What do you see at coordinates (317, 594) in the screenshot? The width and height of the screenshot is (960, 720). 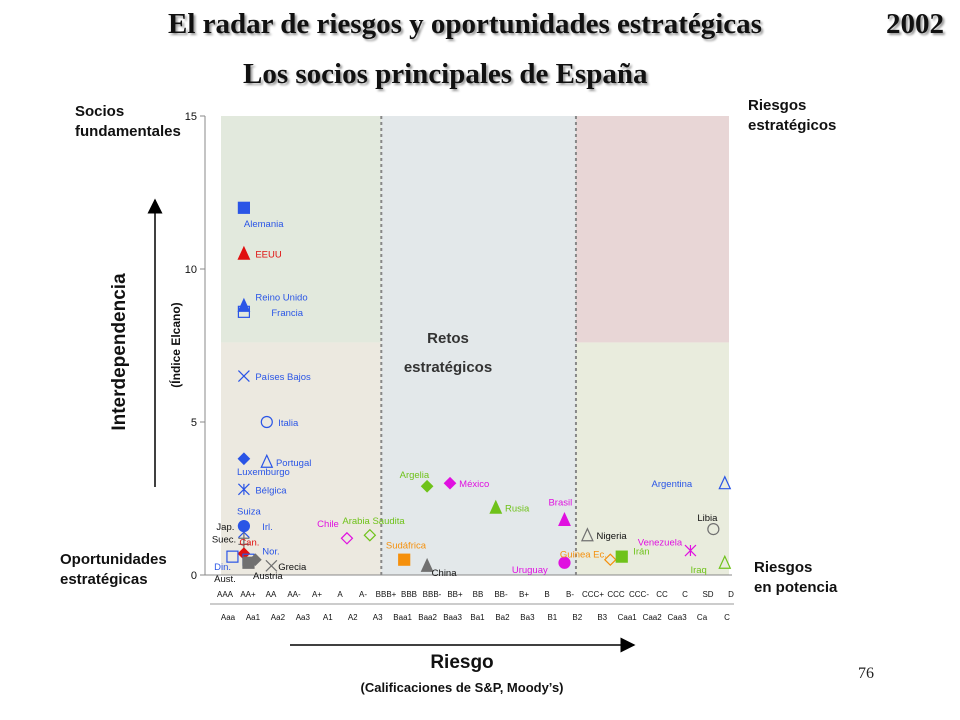 I see `x-tick-label-sp: A+` at bounding box center [317, 594].